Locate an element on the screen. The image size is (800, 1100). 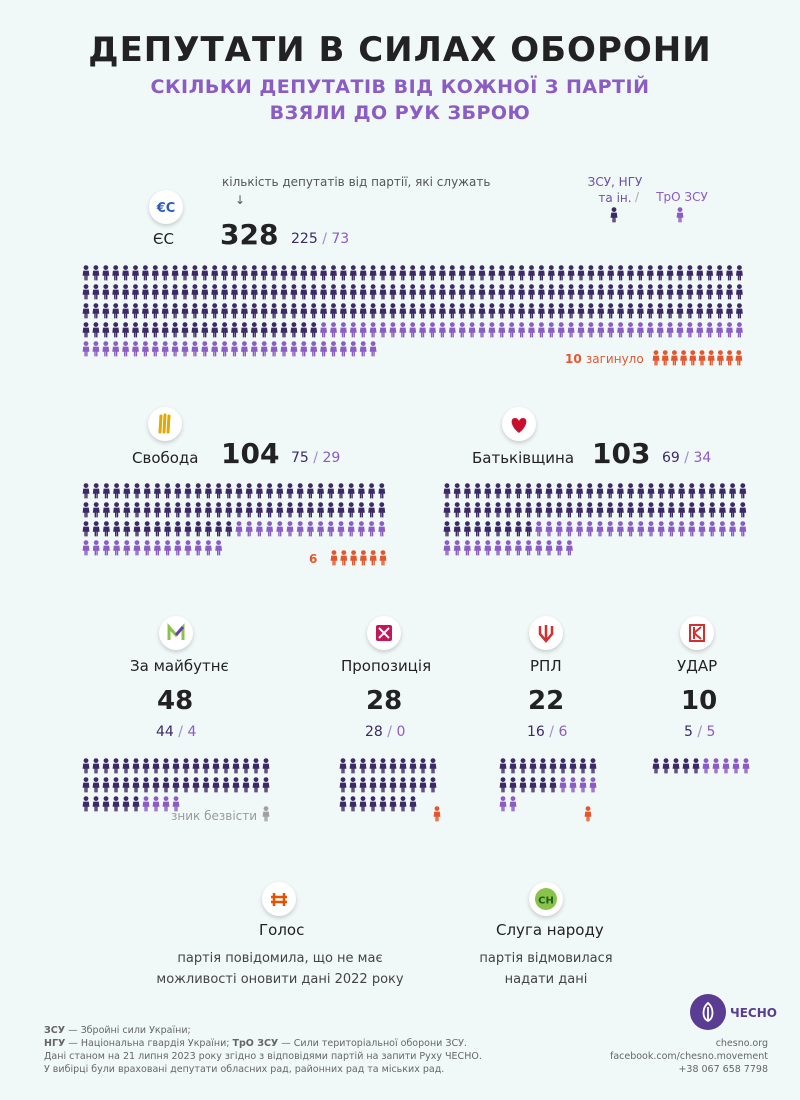
contact-site: chesno.org is located at coordinates (741, 1043).